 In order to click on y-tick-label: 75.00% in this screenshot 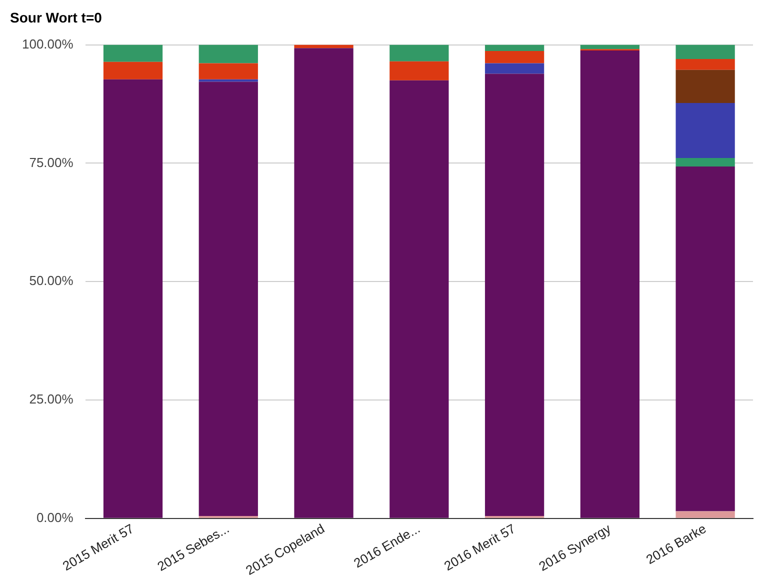, I will do `click(51, 162)`.